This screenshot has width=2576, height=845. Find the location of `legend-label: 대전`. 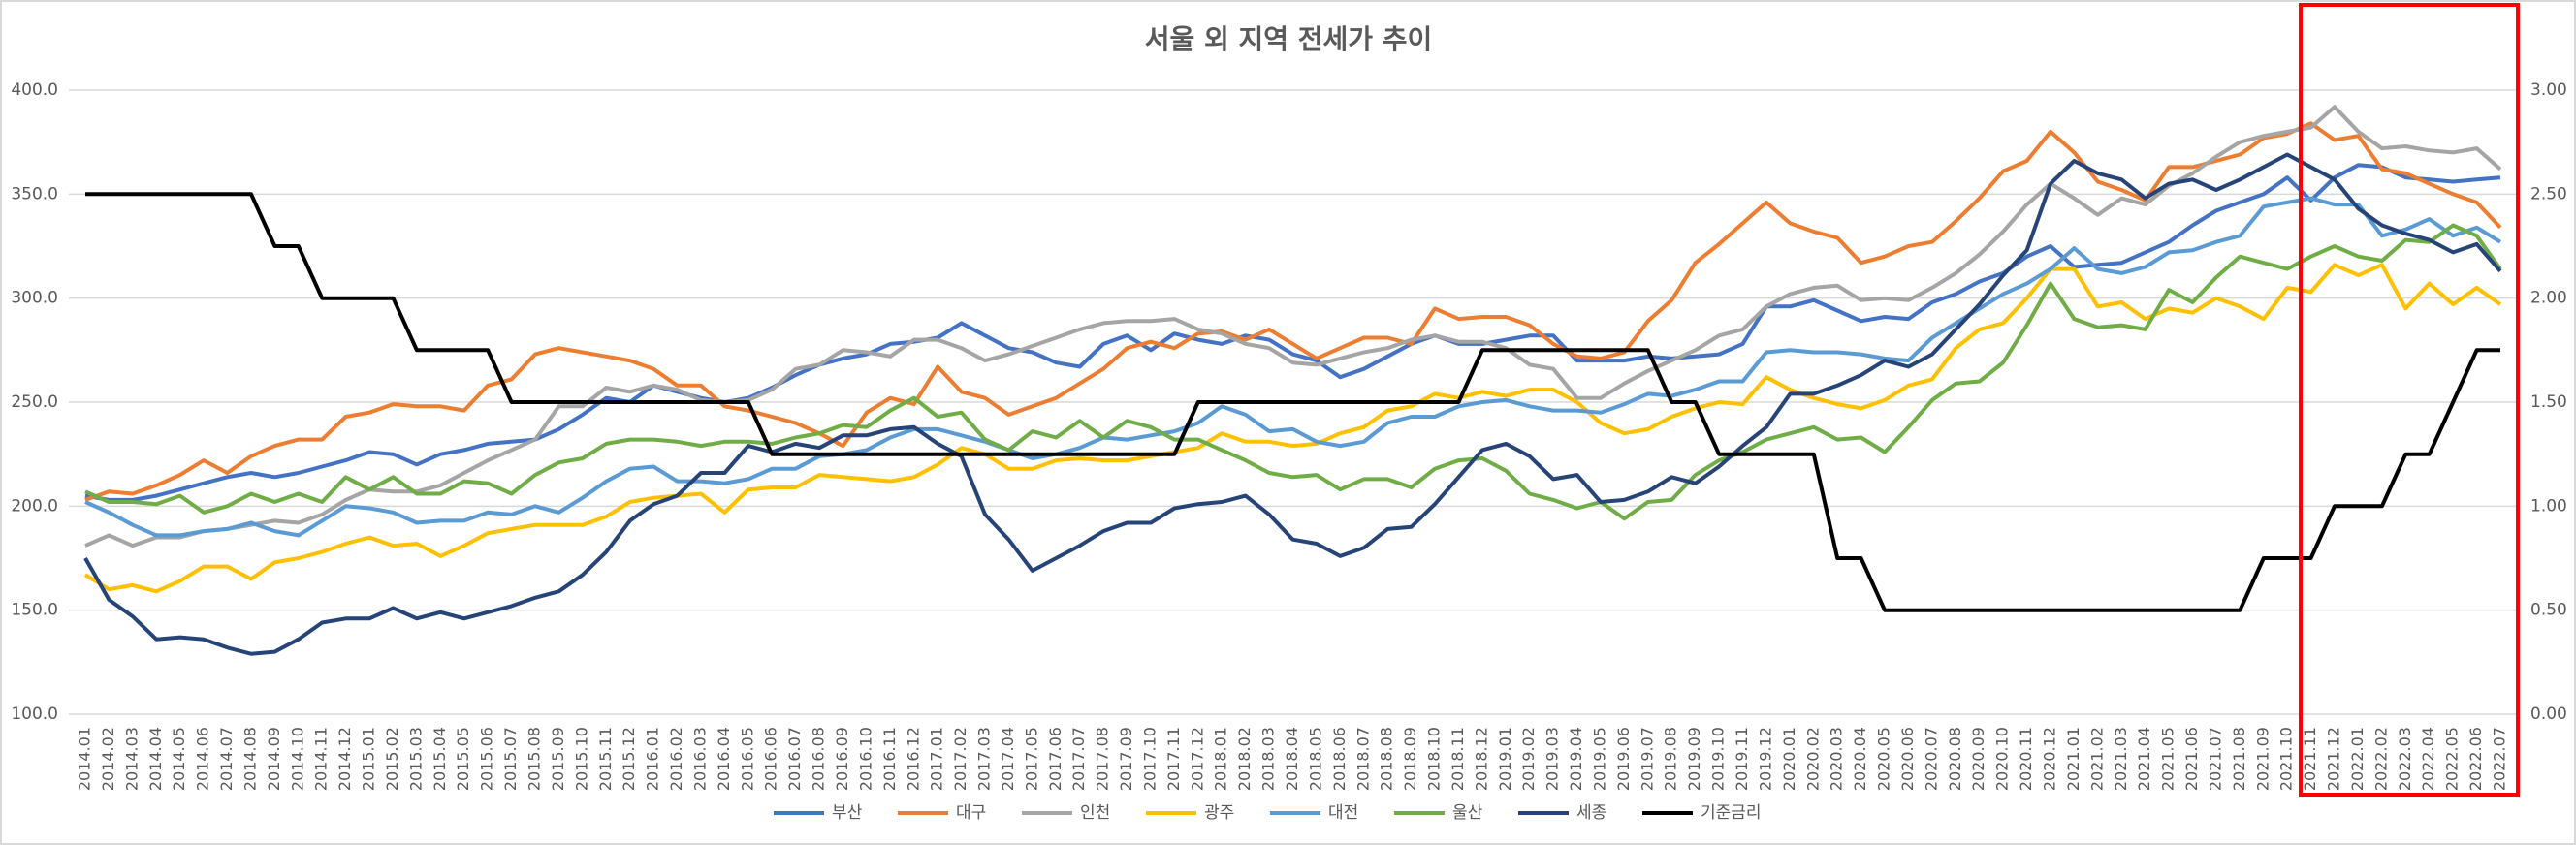

legend-label: 대전 is located at coordinates (1343, 813).